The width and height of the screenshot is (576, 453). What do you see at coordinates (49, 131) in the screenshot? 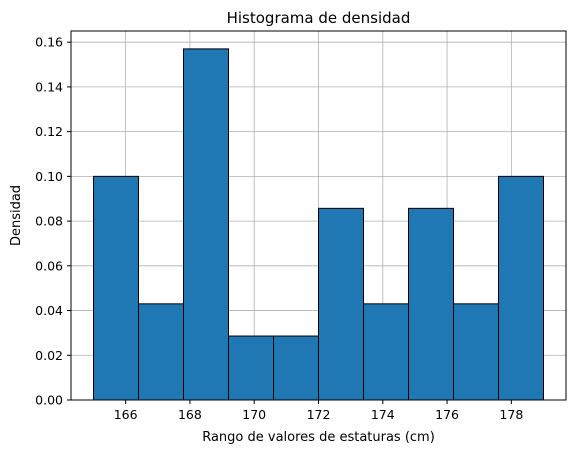
I see `y-tick-label: 0.12` at bounding box center [49, 131].